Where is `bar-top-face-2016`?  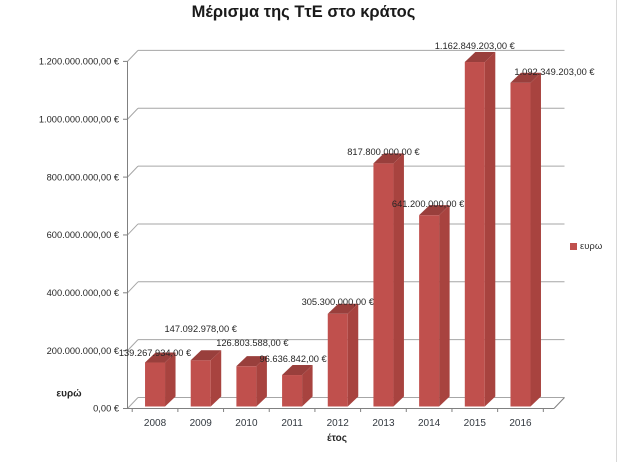
bar-top-face-2016 is located at coordinates (525, 77).